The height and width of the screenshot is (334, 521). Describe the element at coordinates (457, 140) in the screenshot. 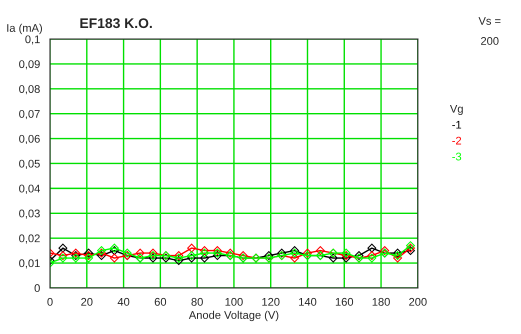

I see `text: -2` at that location.